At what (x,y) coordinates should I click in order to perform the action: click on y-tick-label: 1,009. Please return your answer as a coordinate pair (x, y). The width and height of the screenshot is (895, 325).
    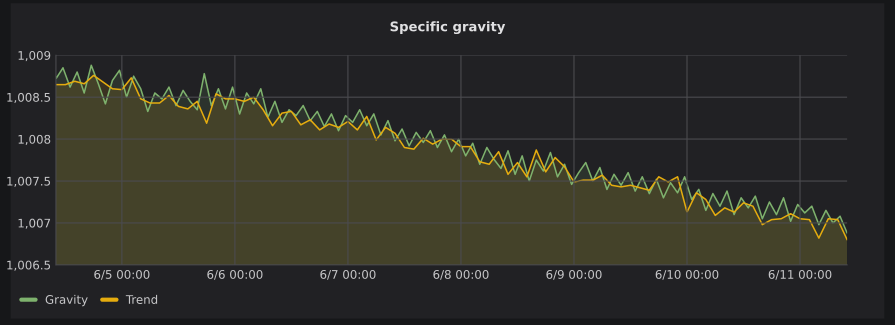
    Looking at the image, I should click on (34, 56).